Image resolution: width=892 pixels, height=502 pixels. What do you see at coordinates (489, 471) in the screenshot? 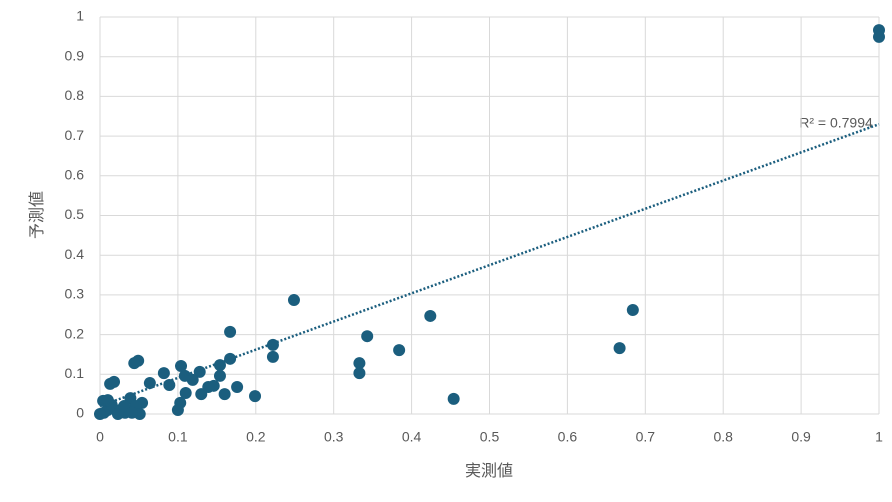
I see `x-axis-label: 実測値` at bounding box center [489, 471].